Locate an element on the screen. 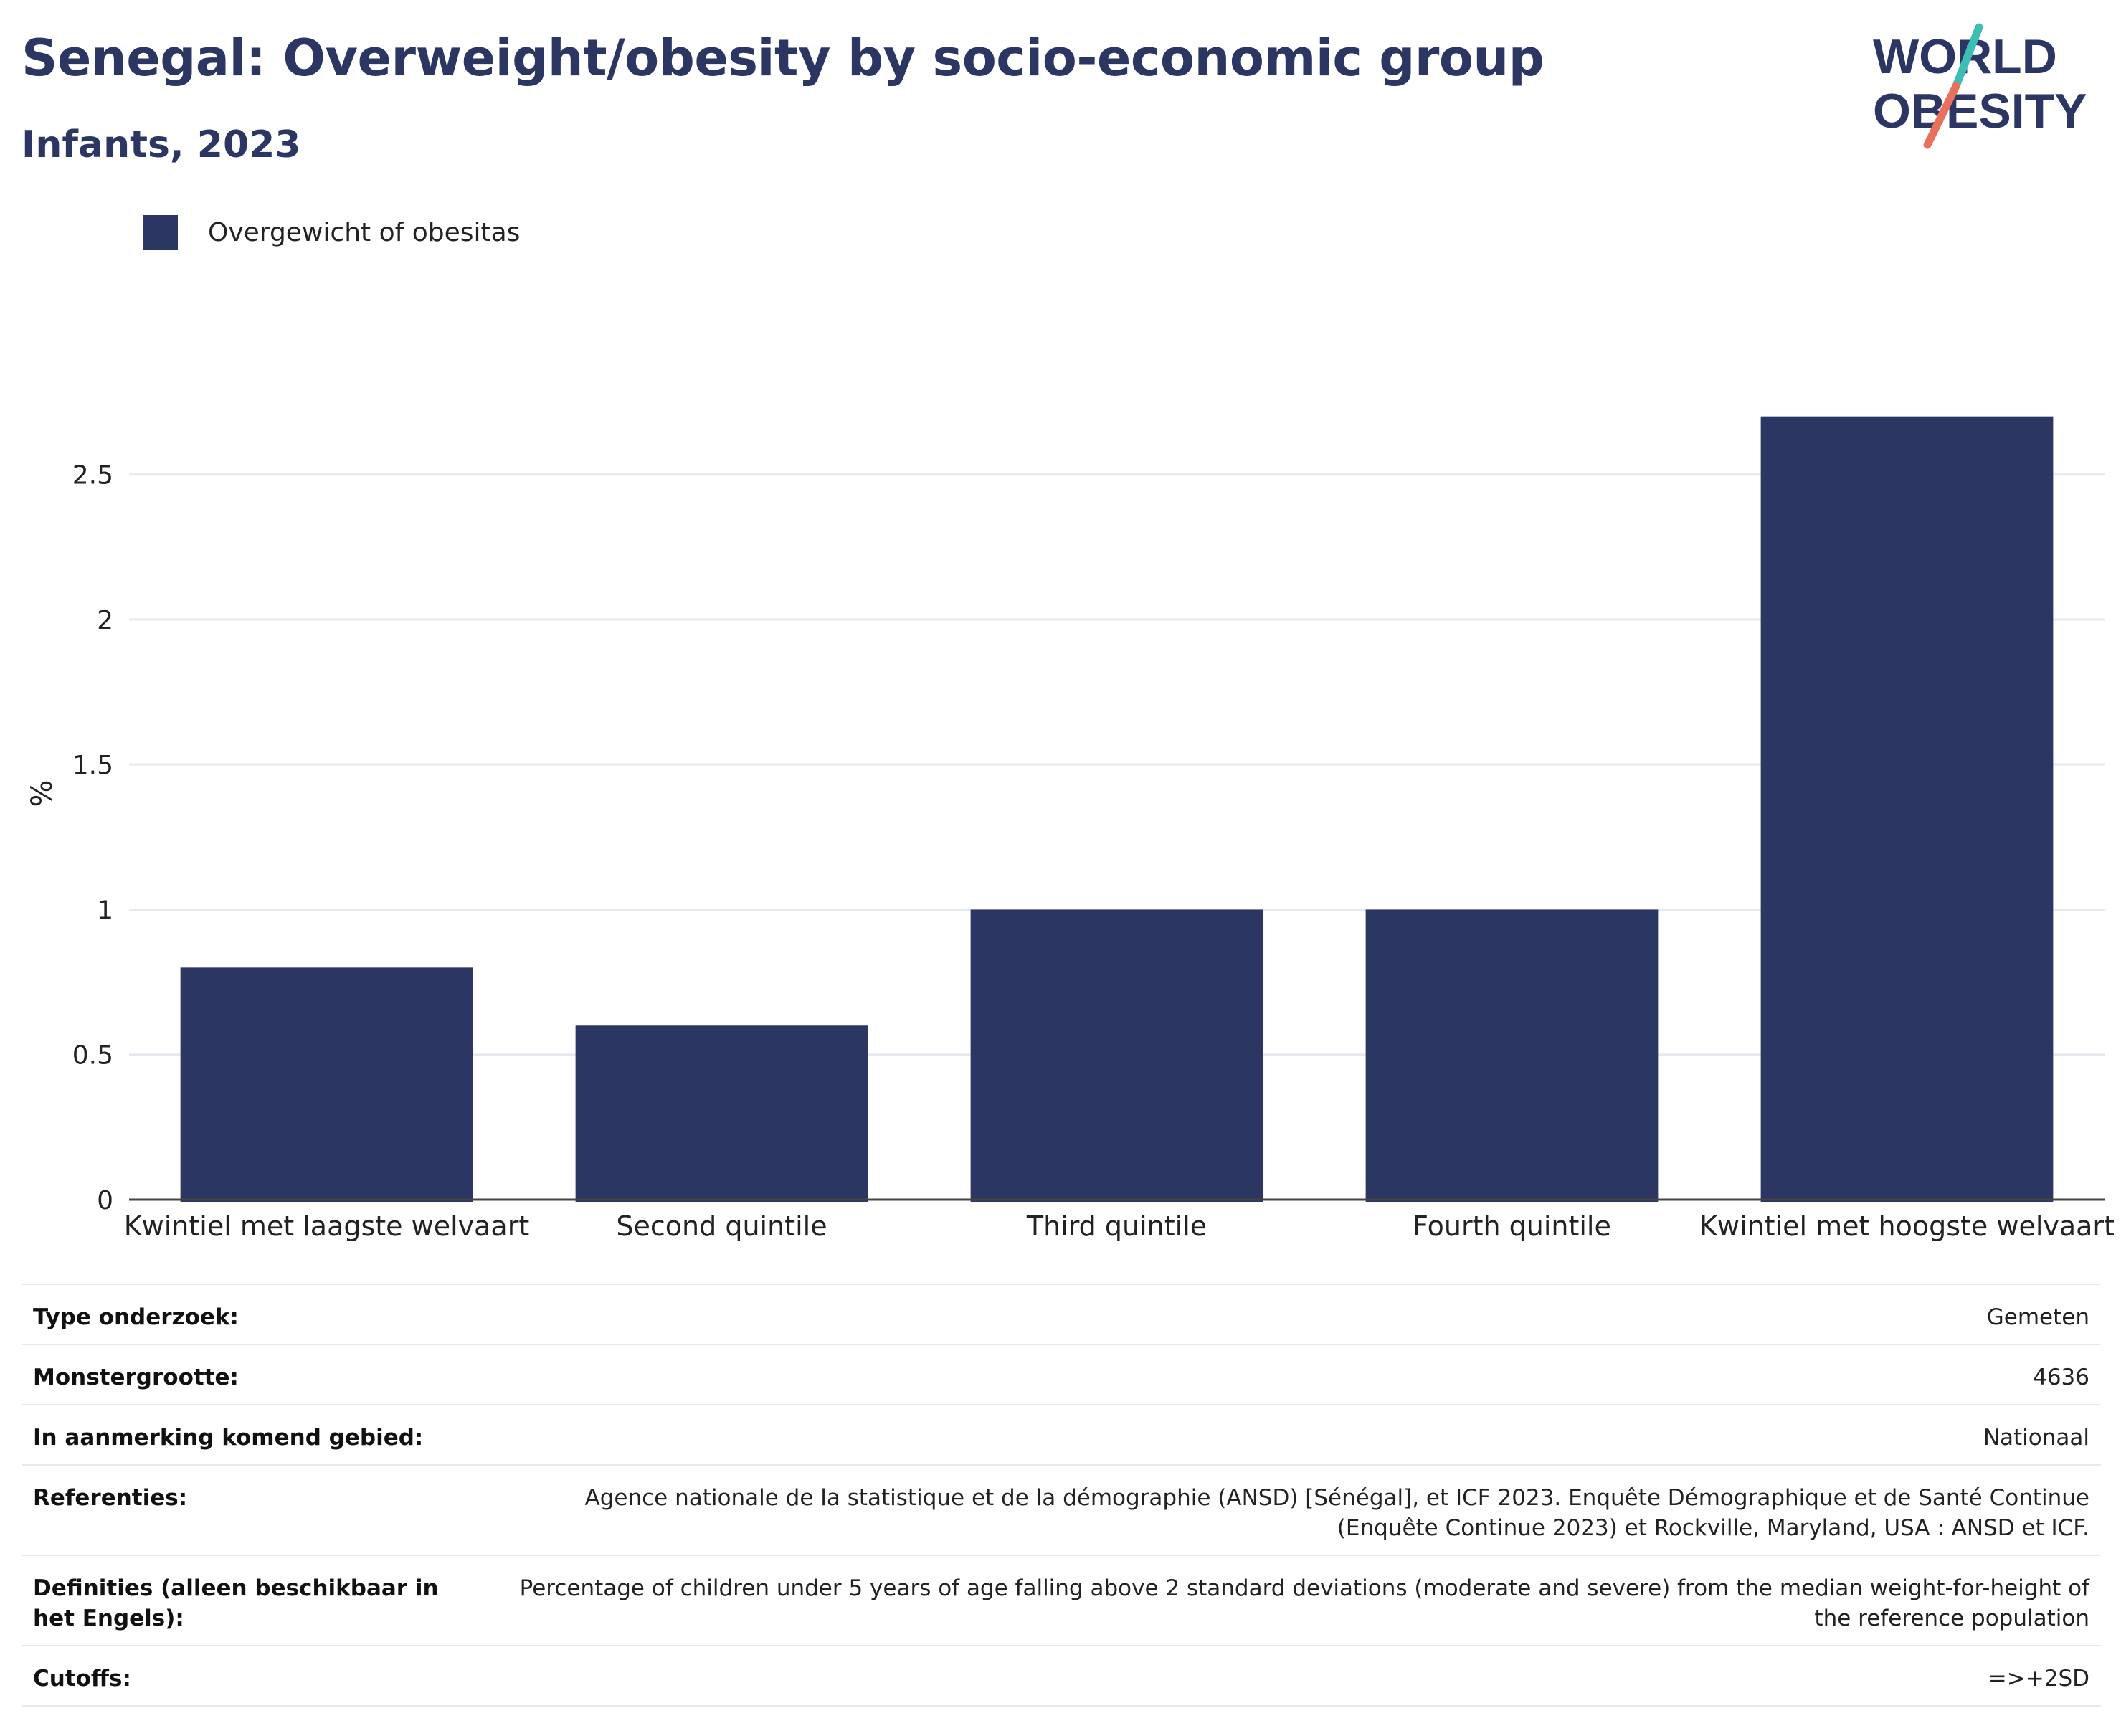 The height and width of the screenshot is (1736, 2121). x-tick-label: Second quintile is located at coordinates (721, 1226).